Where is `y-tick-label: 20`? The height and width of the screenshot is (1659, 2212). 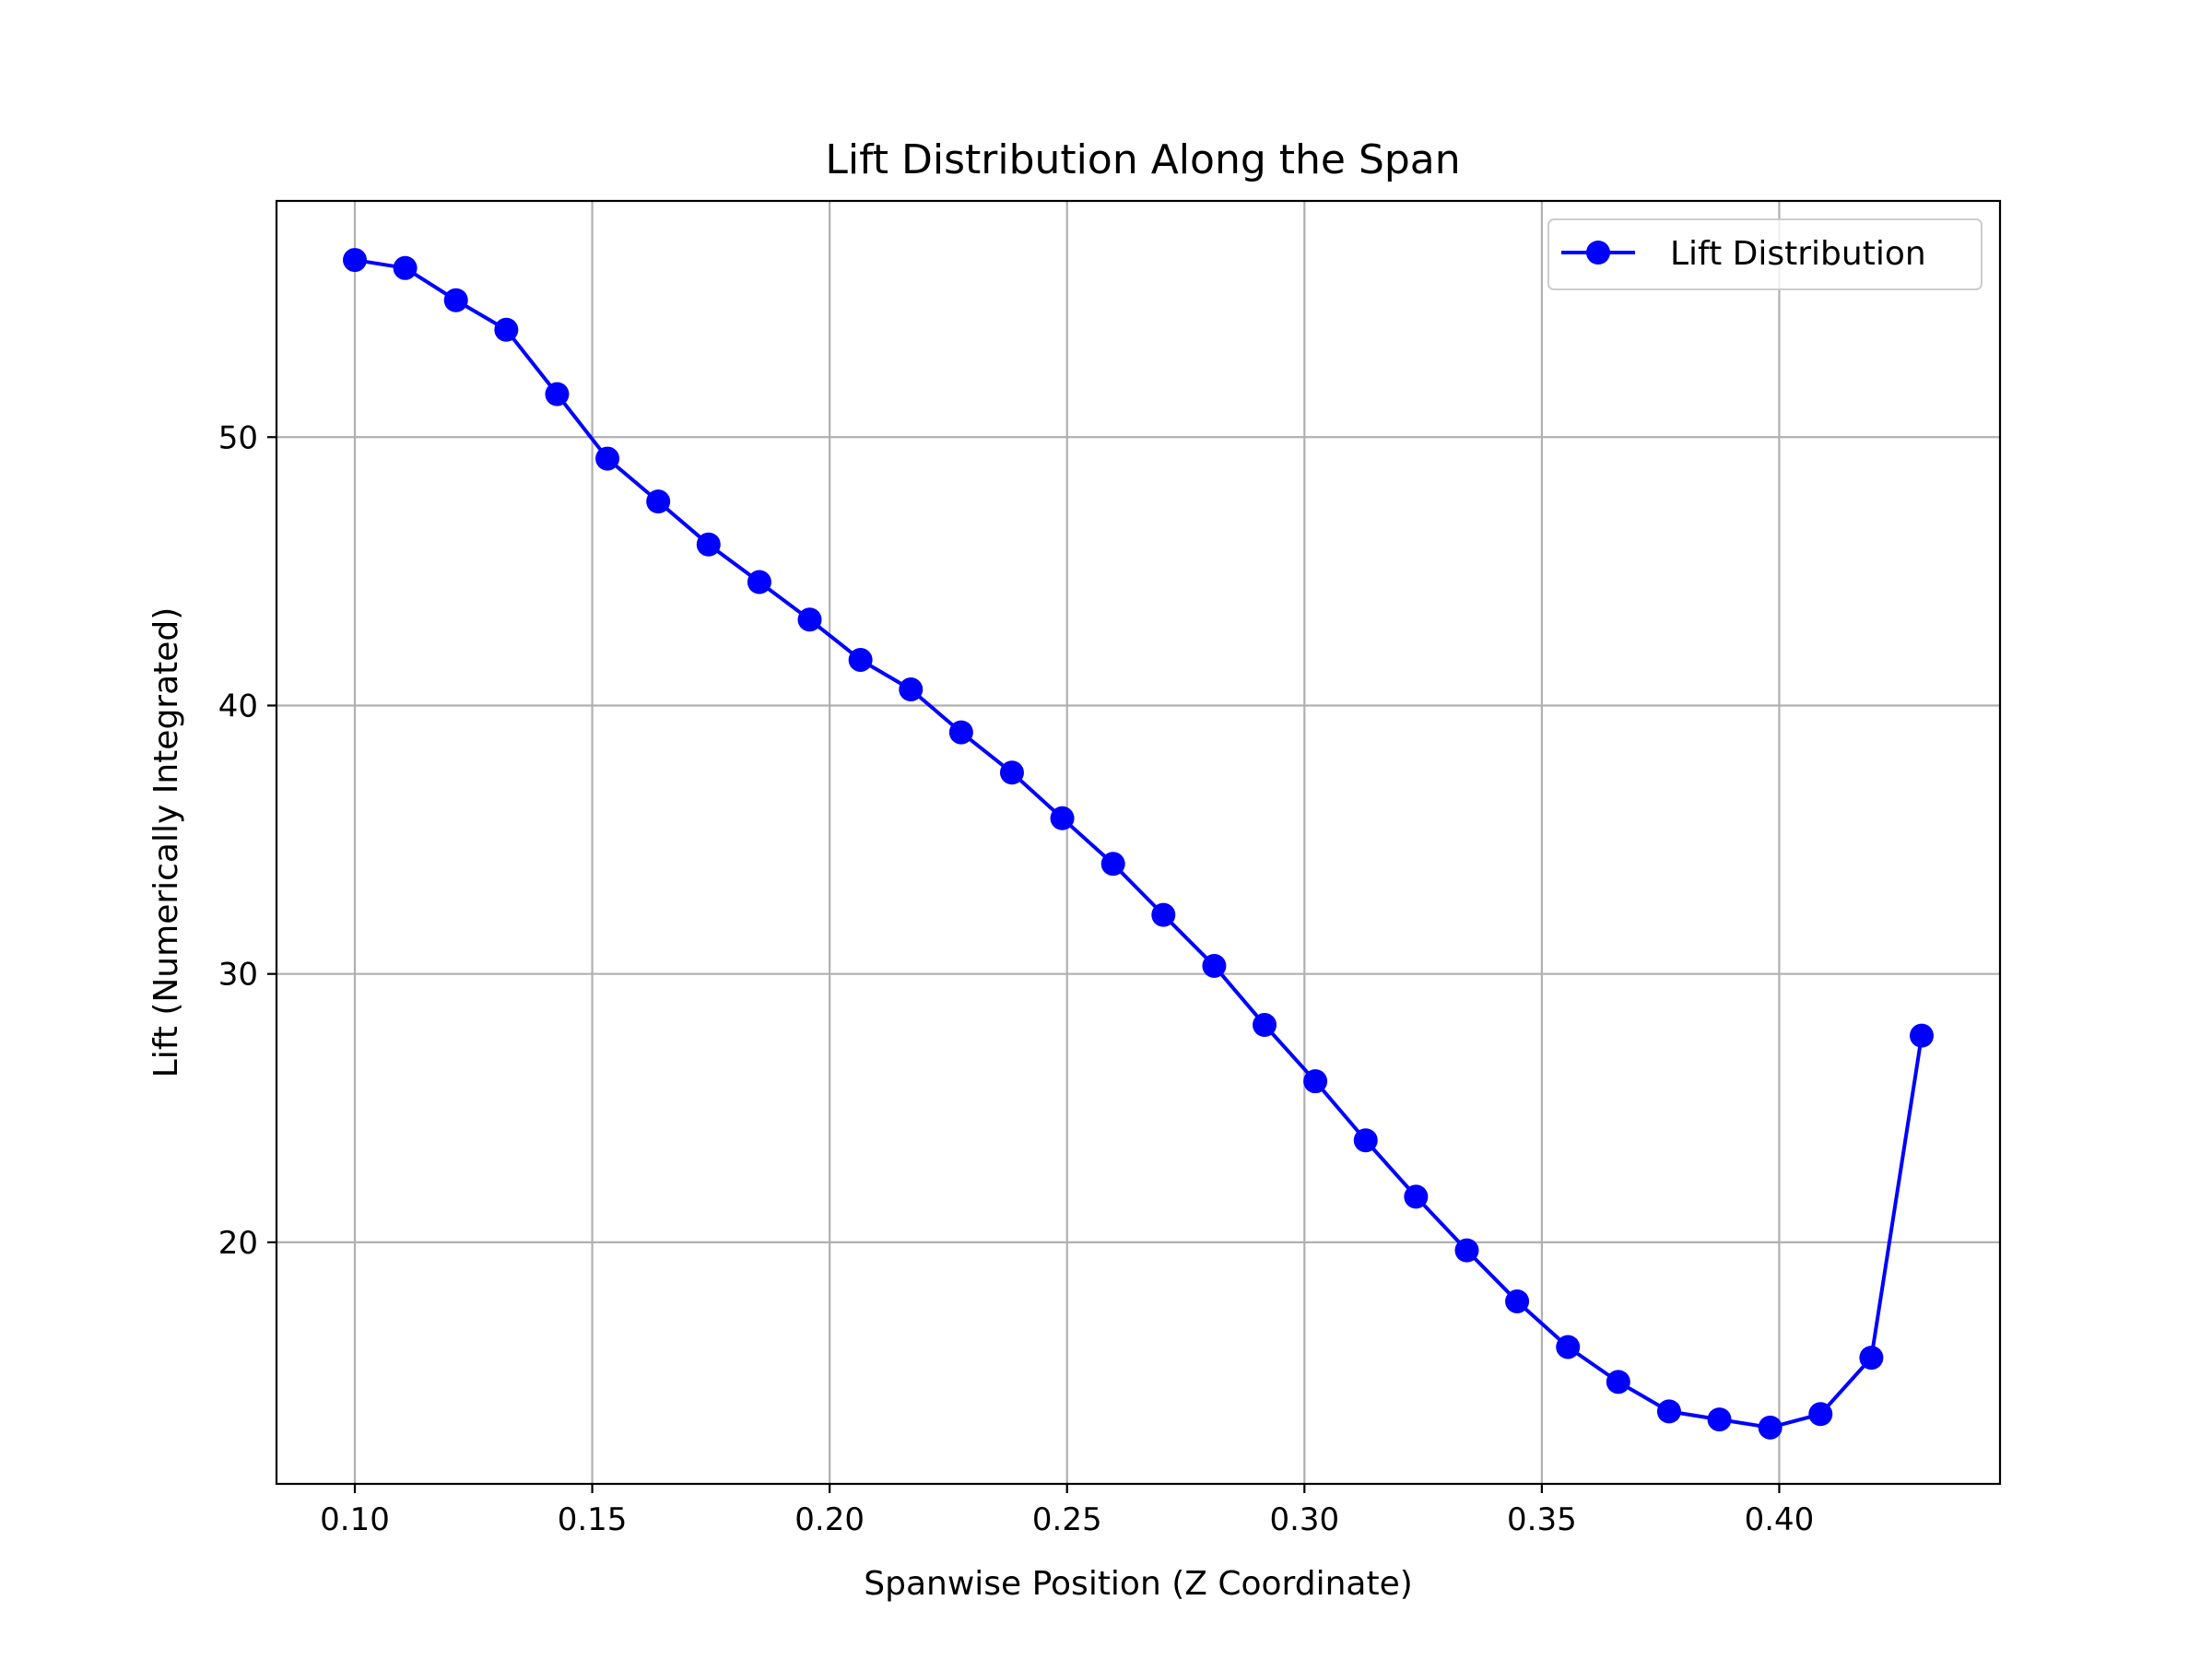
y-tick-label: 20 is located at coordinates (238, 1243).